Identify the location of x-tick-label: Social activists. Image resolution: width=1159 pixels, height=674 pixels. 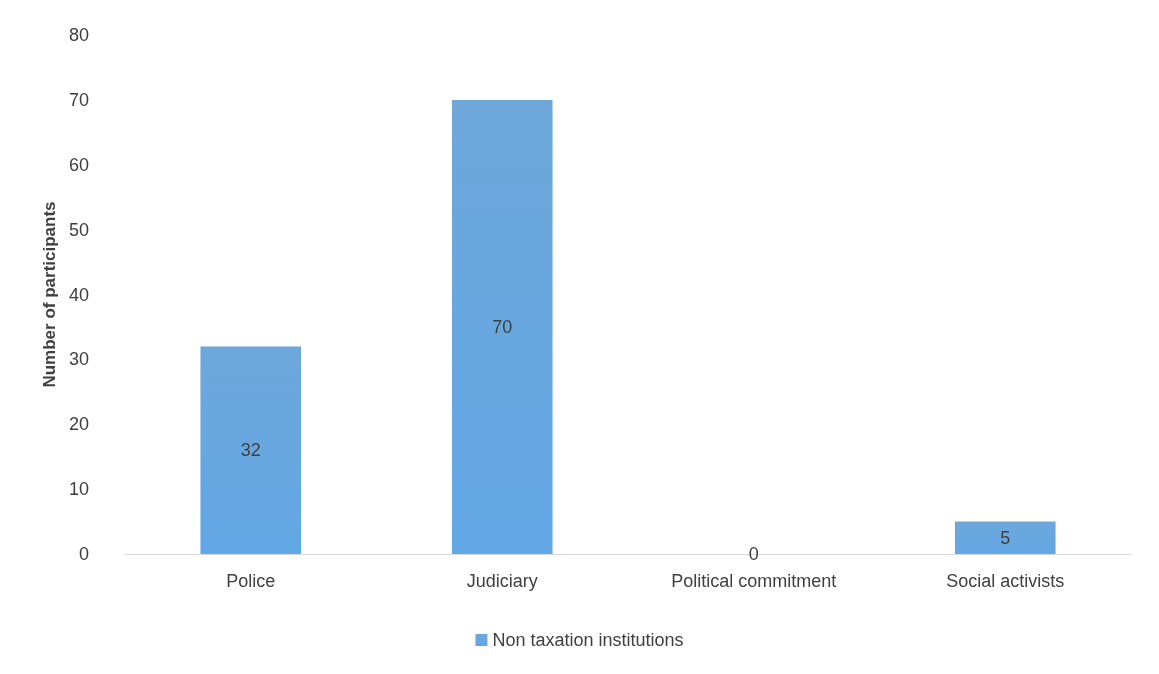
(1005, 581).